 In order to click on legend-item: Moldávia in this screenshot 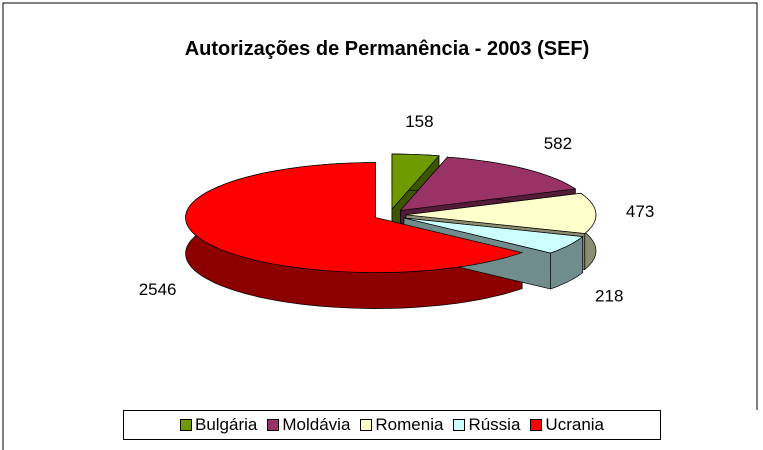, I will do `click(308, 425)`.